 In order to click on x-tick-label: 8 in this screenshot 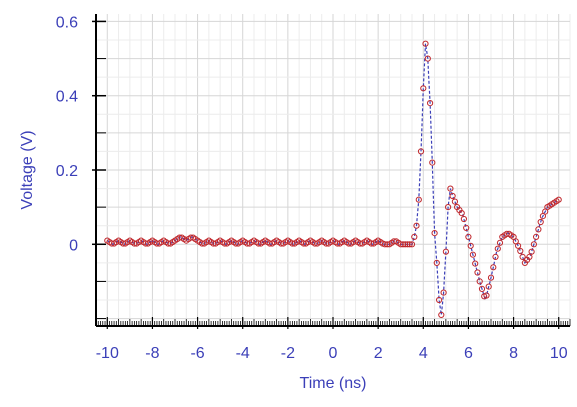, I will do `click(513, 353)`.